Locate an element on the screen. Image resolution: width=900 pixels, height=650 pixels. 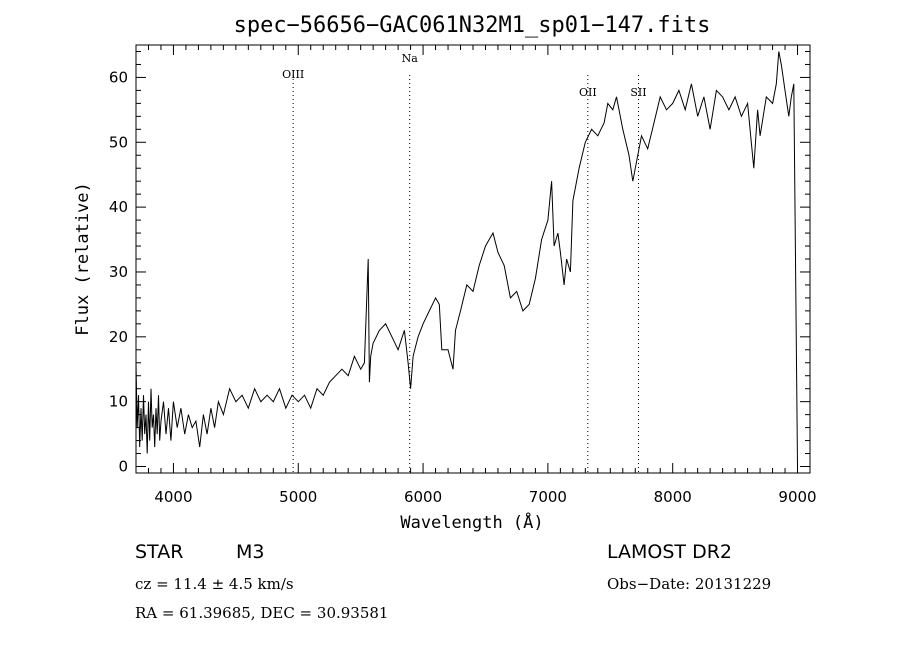
y-axis-label: Flux (relative) is located at coordinates (83, 259).